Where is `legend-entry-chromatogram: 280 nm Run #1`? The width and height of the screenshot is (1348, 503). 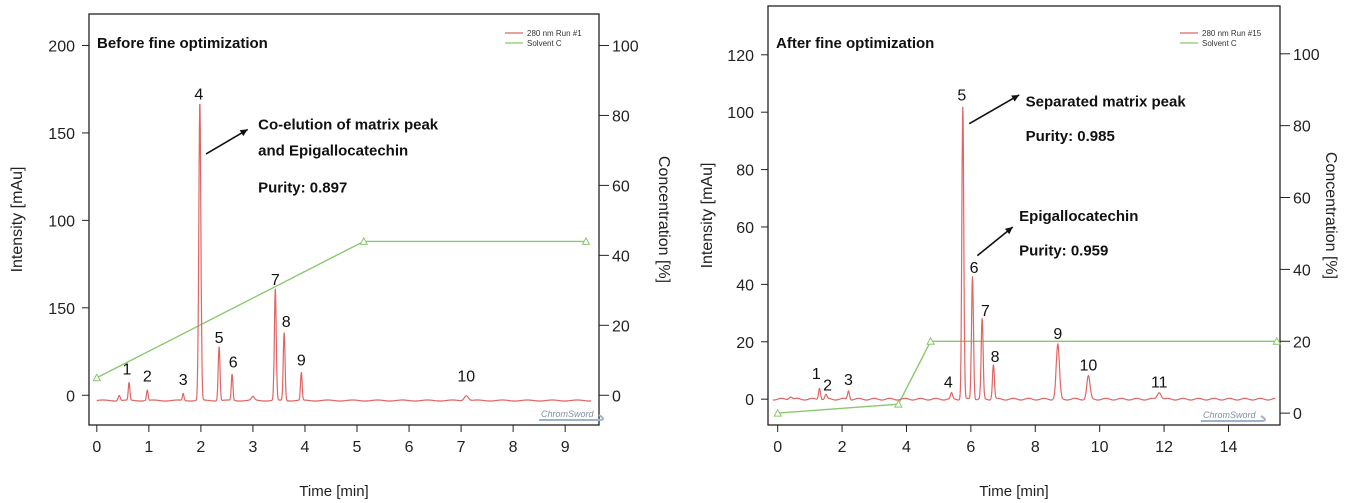
legend-entry-chromatogram: 280 nm Run #1 is located at coordinates (554, 33).